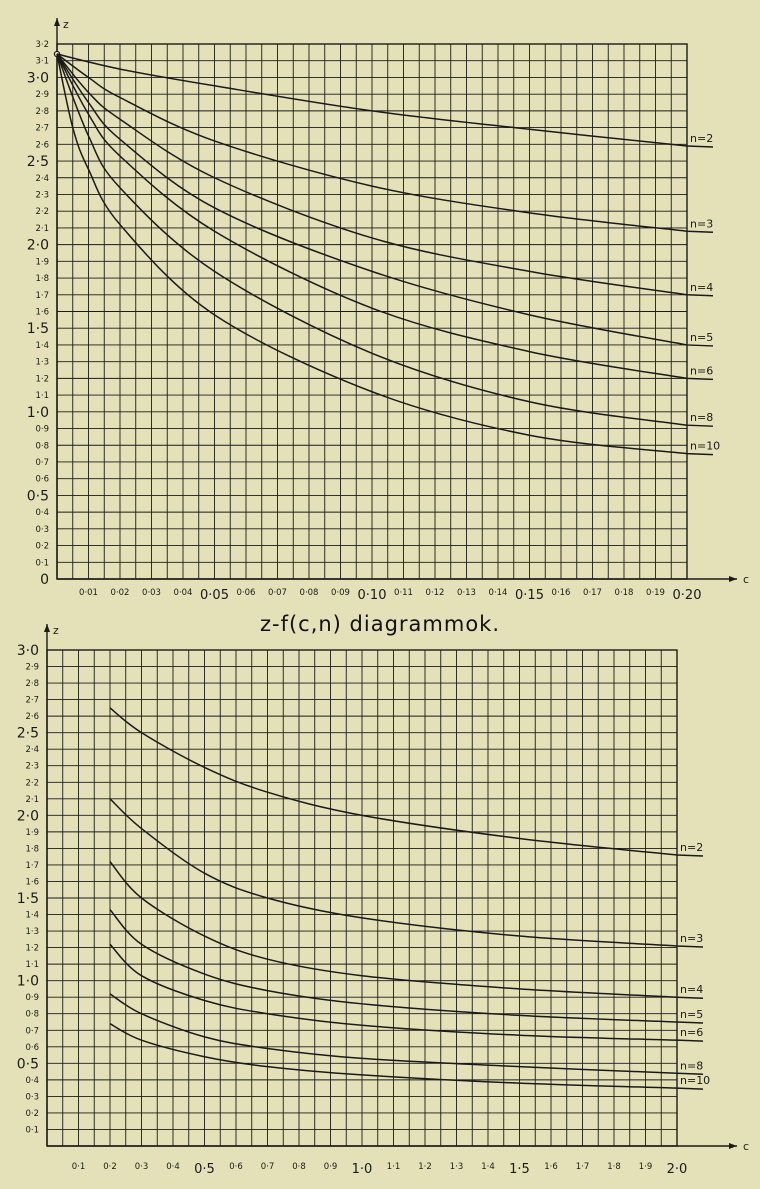  Describe the element at coordinates (691, 847) in the screenshot. I see `series-label-n-2: n=2` at that location.